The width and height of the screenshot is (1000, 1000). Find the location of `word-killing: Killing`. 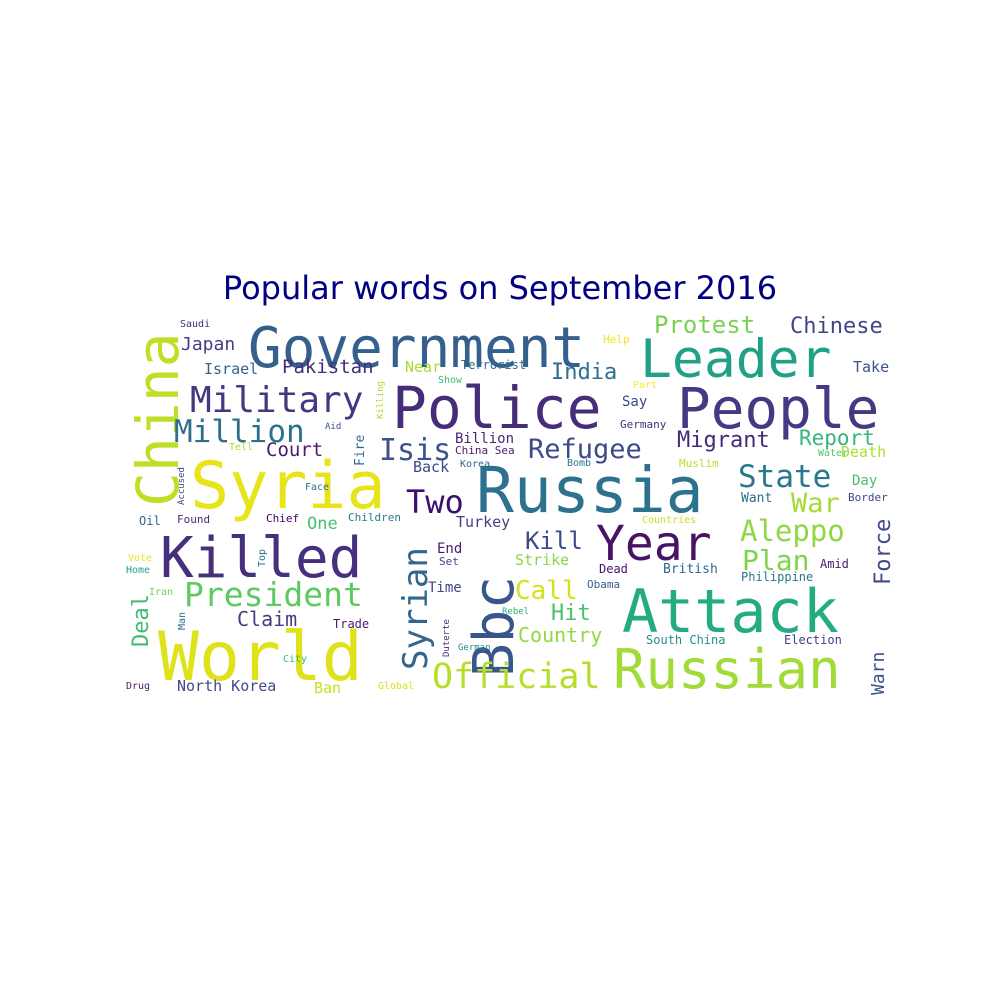

word-killing: Killing is located at coordinates (381, 400).